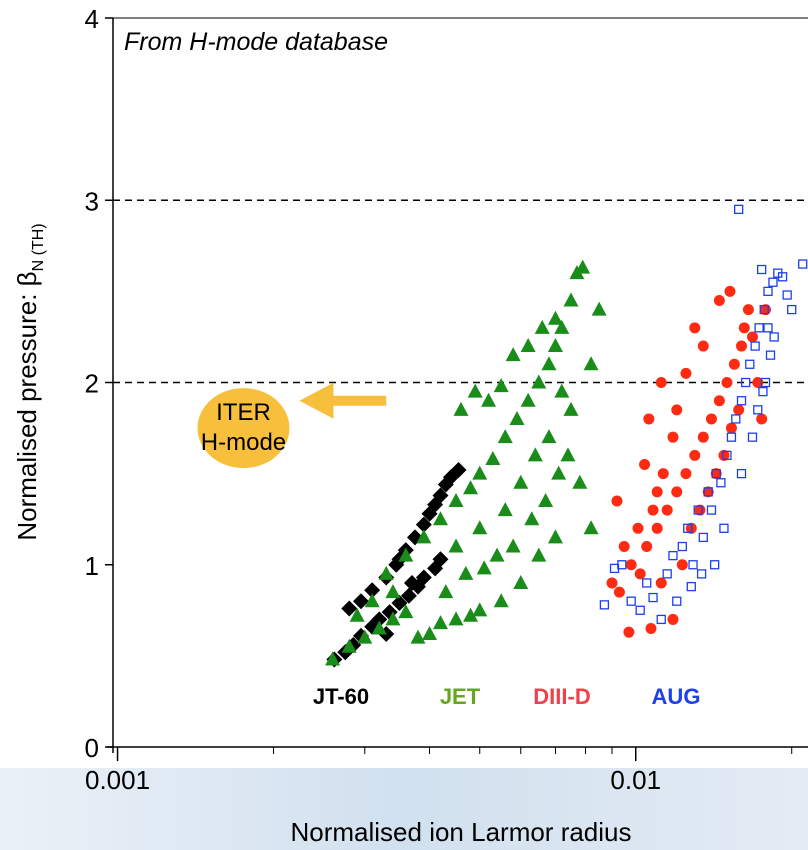  Describe the element at coordinates (676, 696) in the screenshot. I see `legend-label-aug: AUG` at that location.